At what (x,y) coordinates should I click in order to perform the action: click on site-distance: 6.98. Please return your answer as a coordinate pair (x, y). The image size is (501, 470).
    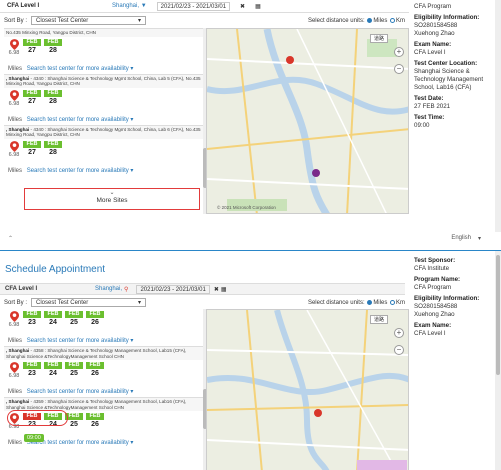
    Looking at the image, I should click on (14, 154).